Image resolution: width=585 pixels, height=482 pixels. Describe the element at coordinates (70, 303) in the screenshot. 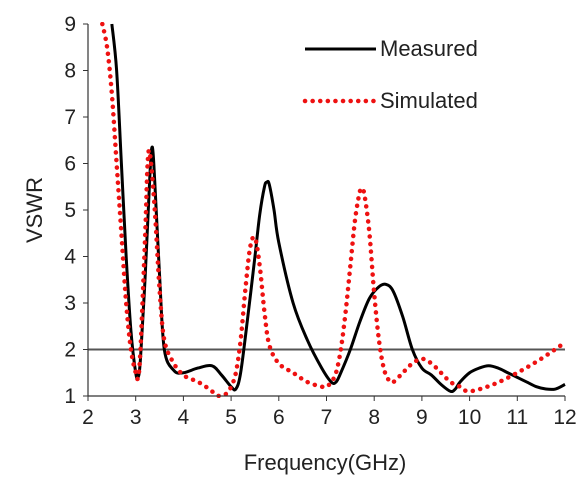

I see `y-tick-label: 3` at that location.